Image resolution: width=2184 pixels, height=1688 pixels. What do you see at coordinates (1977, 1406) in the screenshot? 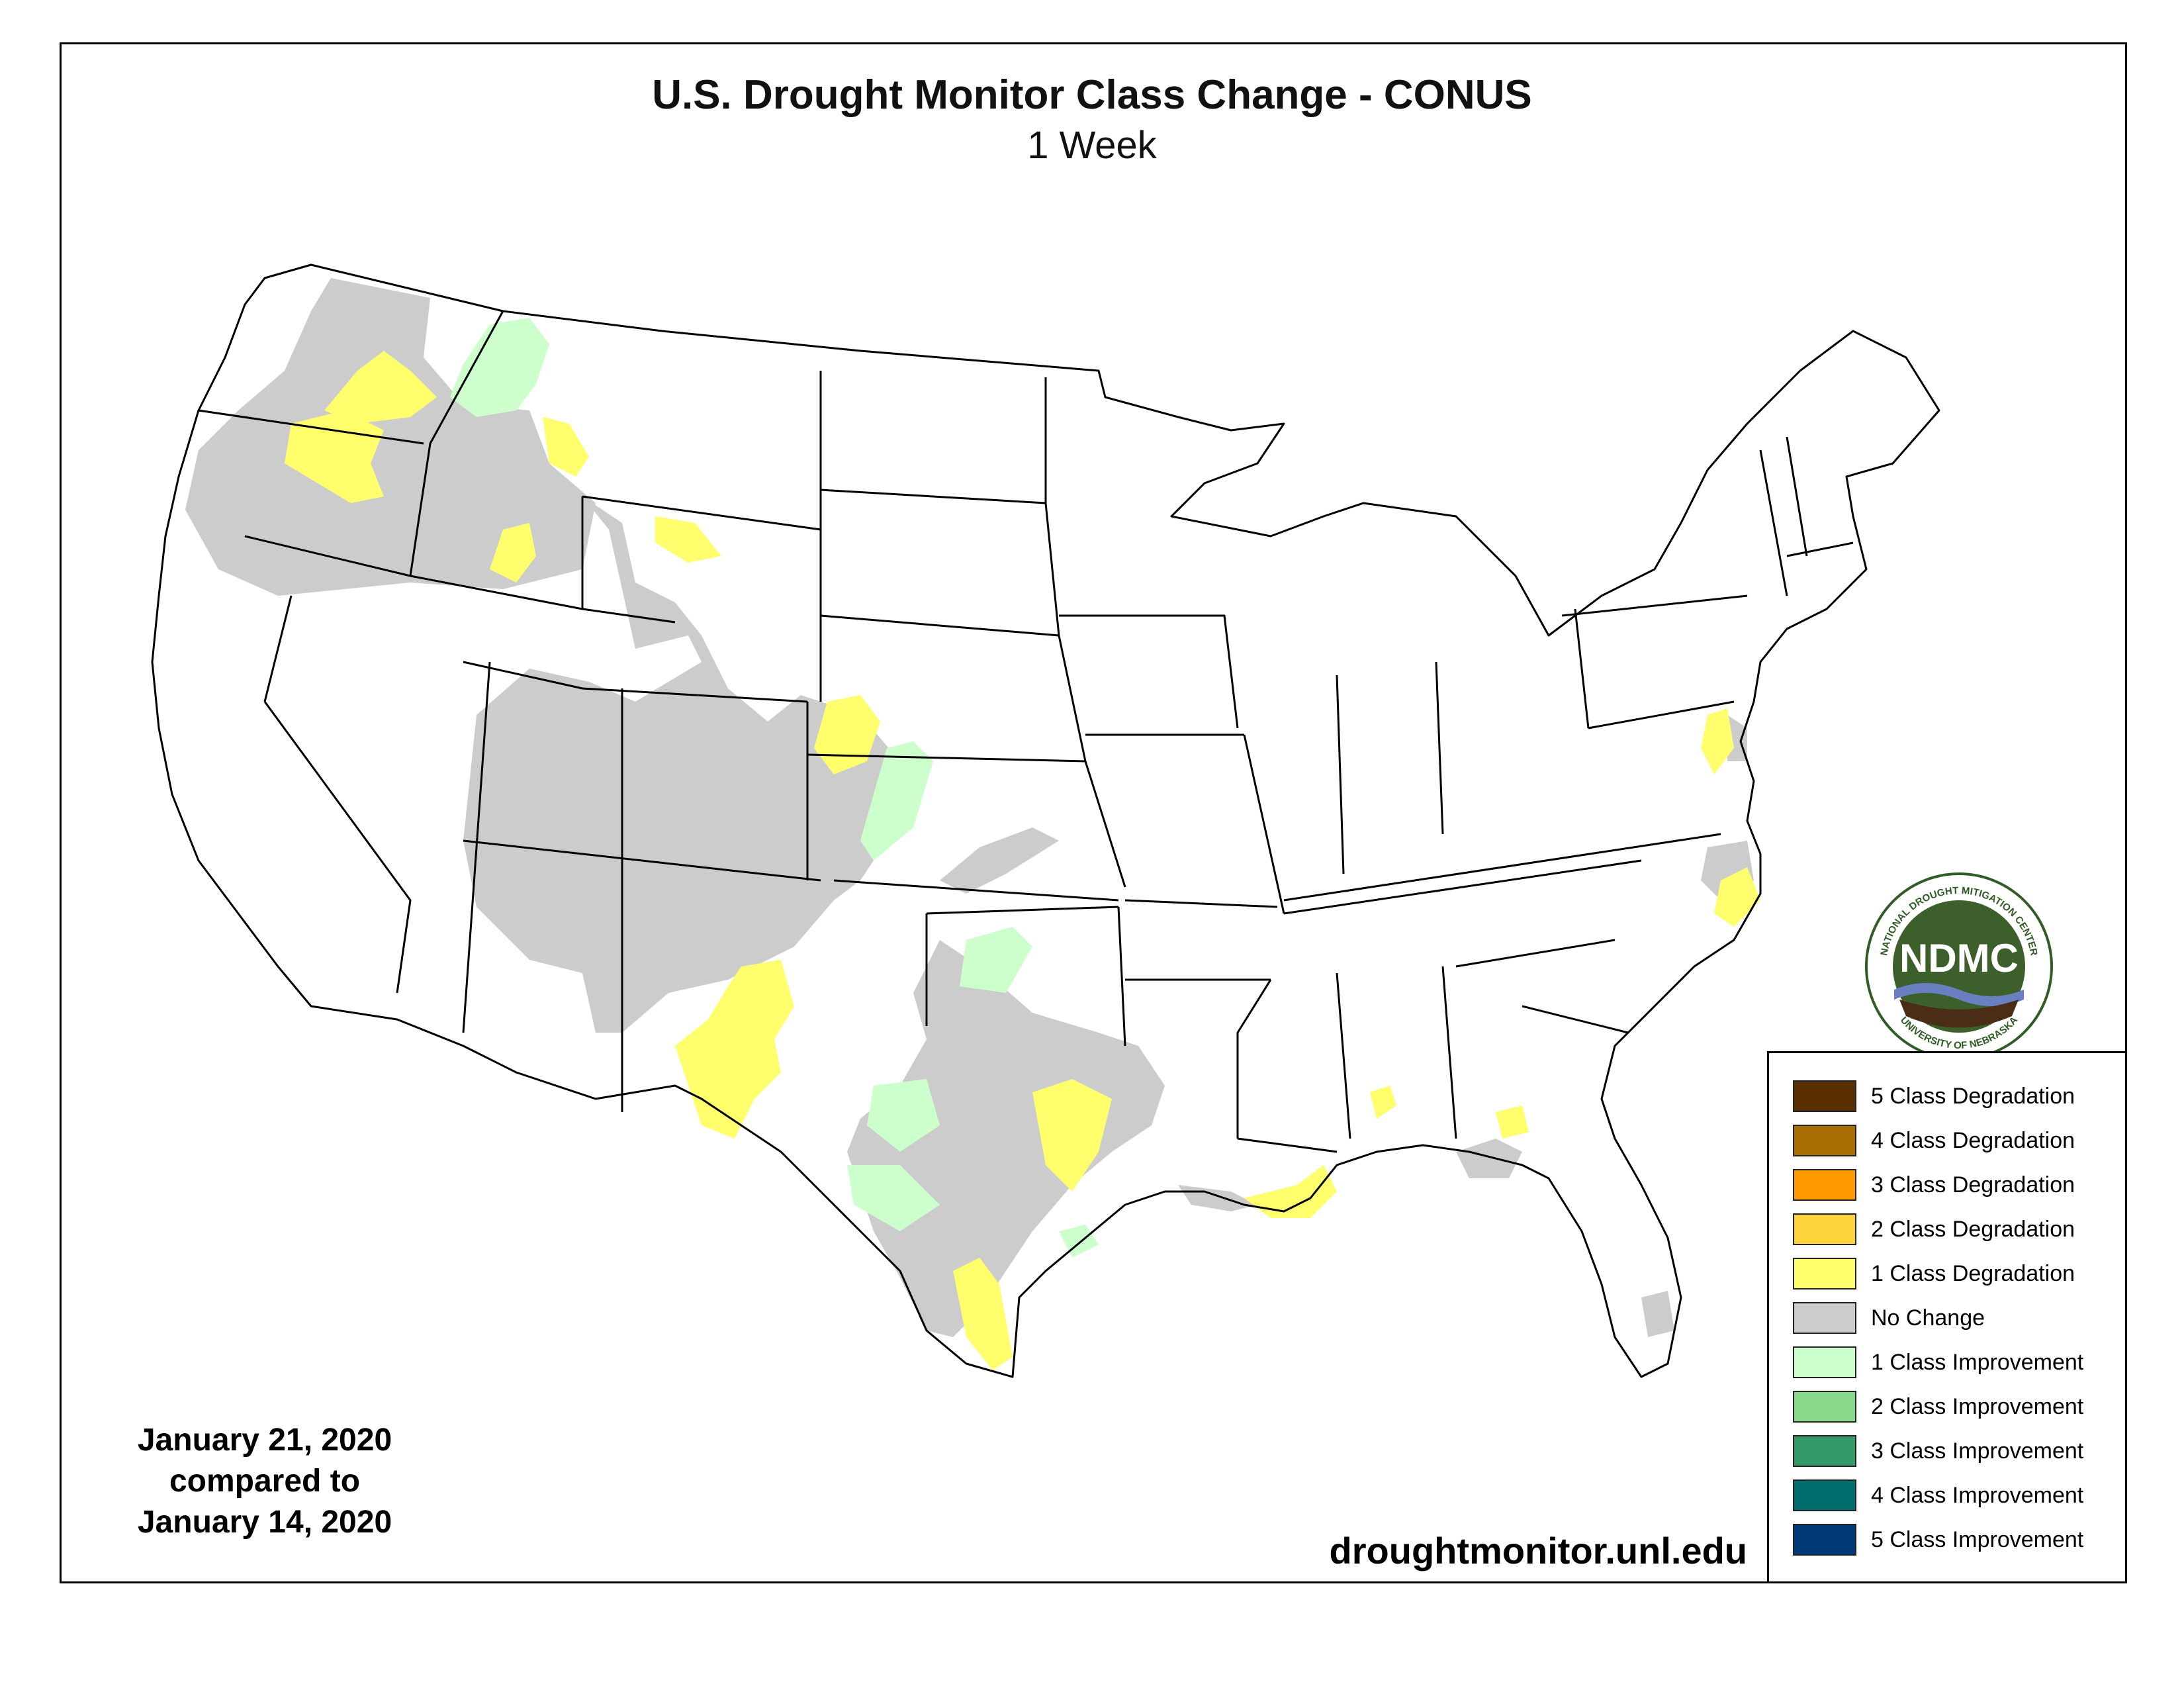
I see `legend-label: 2 Class Improvement` at bounding box center [1977, 1406].